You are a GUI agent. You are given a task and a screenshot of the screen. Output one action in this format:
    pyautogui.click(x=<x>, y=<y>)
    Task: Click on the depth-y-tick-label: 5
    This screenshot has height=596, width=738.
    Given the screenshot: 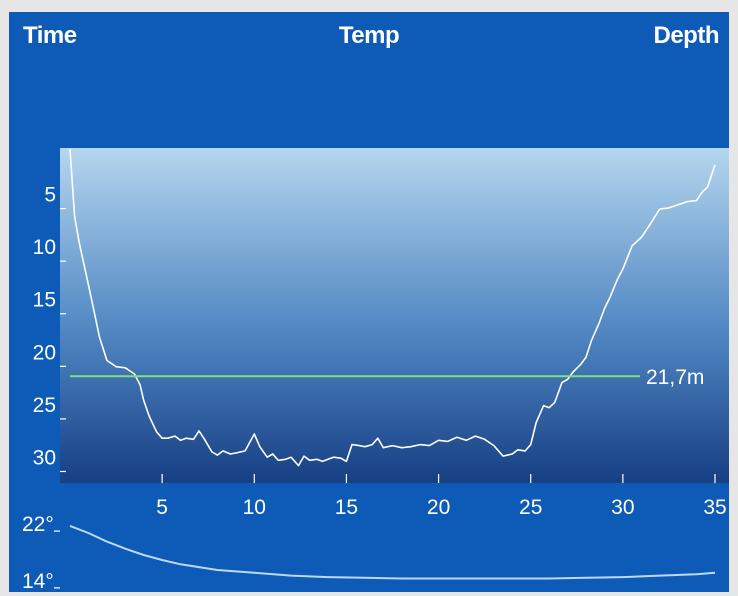 What is the action you would take?
    pyautogui.click(x=50, y=195)
    